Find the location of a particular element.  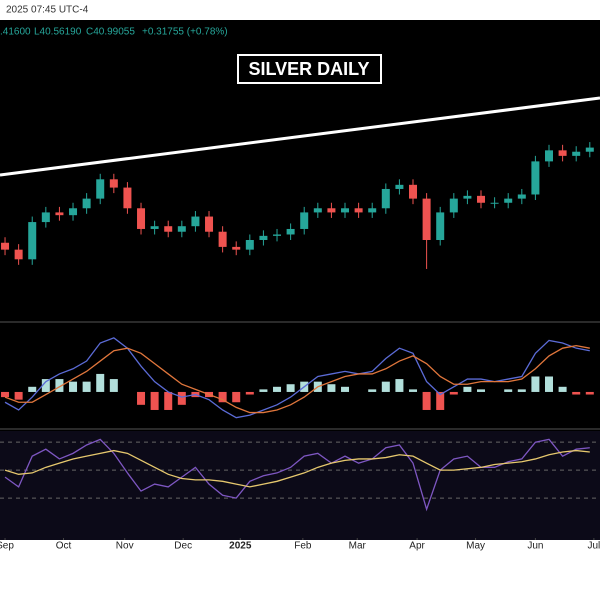

x-tick-label: Jun is located at coordinates (535, 546).